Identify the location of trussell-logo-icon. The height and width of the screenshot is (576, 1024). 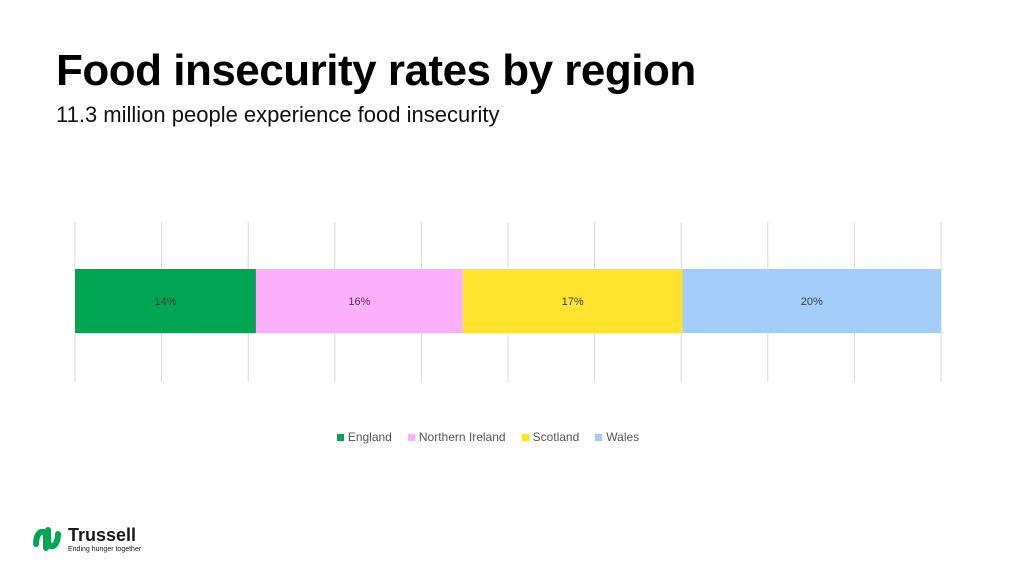
(47, 539).